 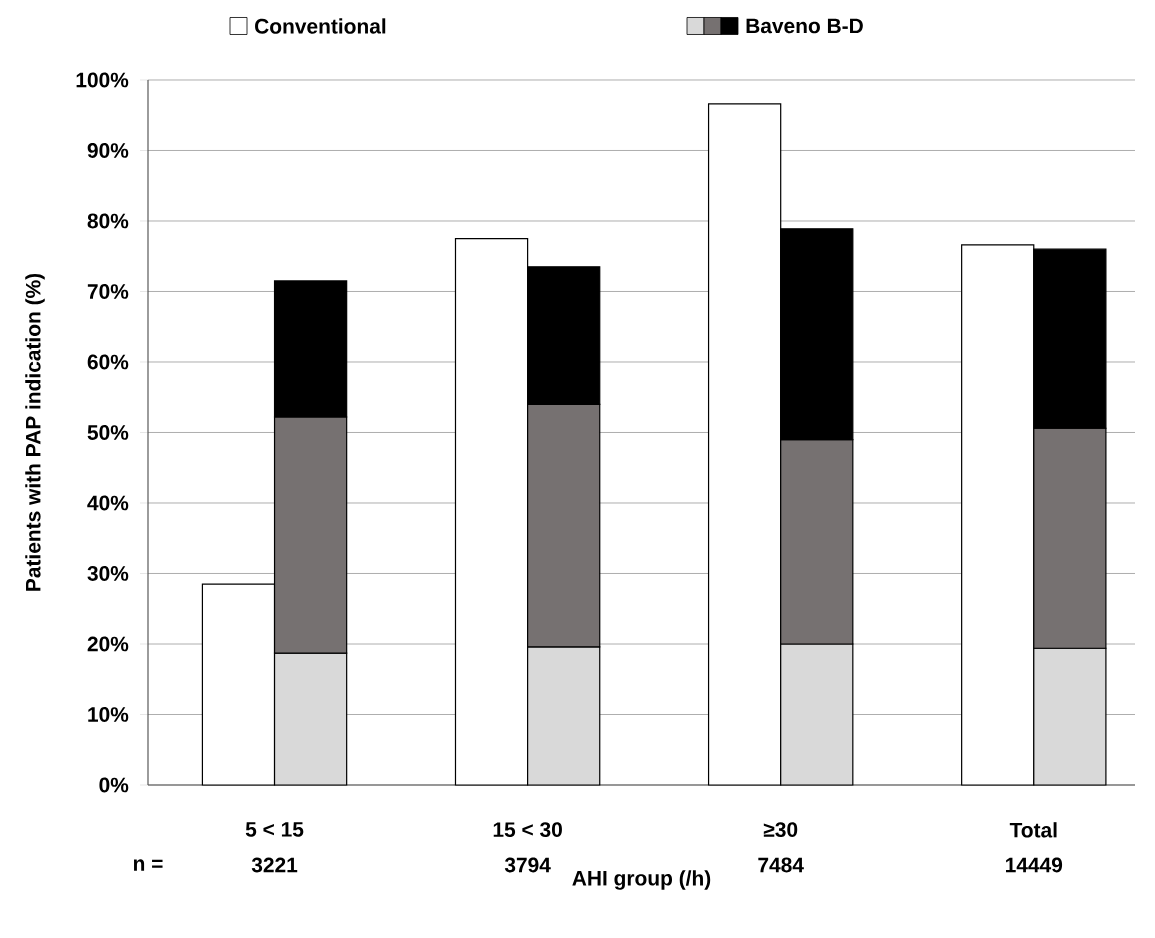 What do you see at coordinates (274, 865) in the screenshot?
I see `text: 3221` at bounding box center [274, 865].